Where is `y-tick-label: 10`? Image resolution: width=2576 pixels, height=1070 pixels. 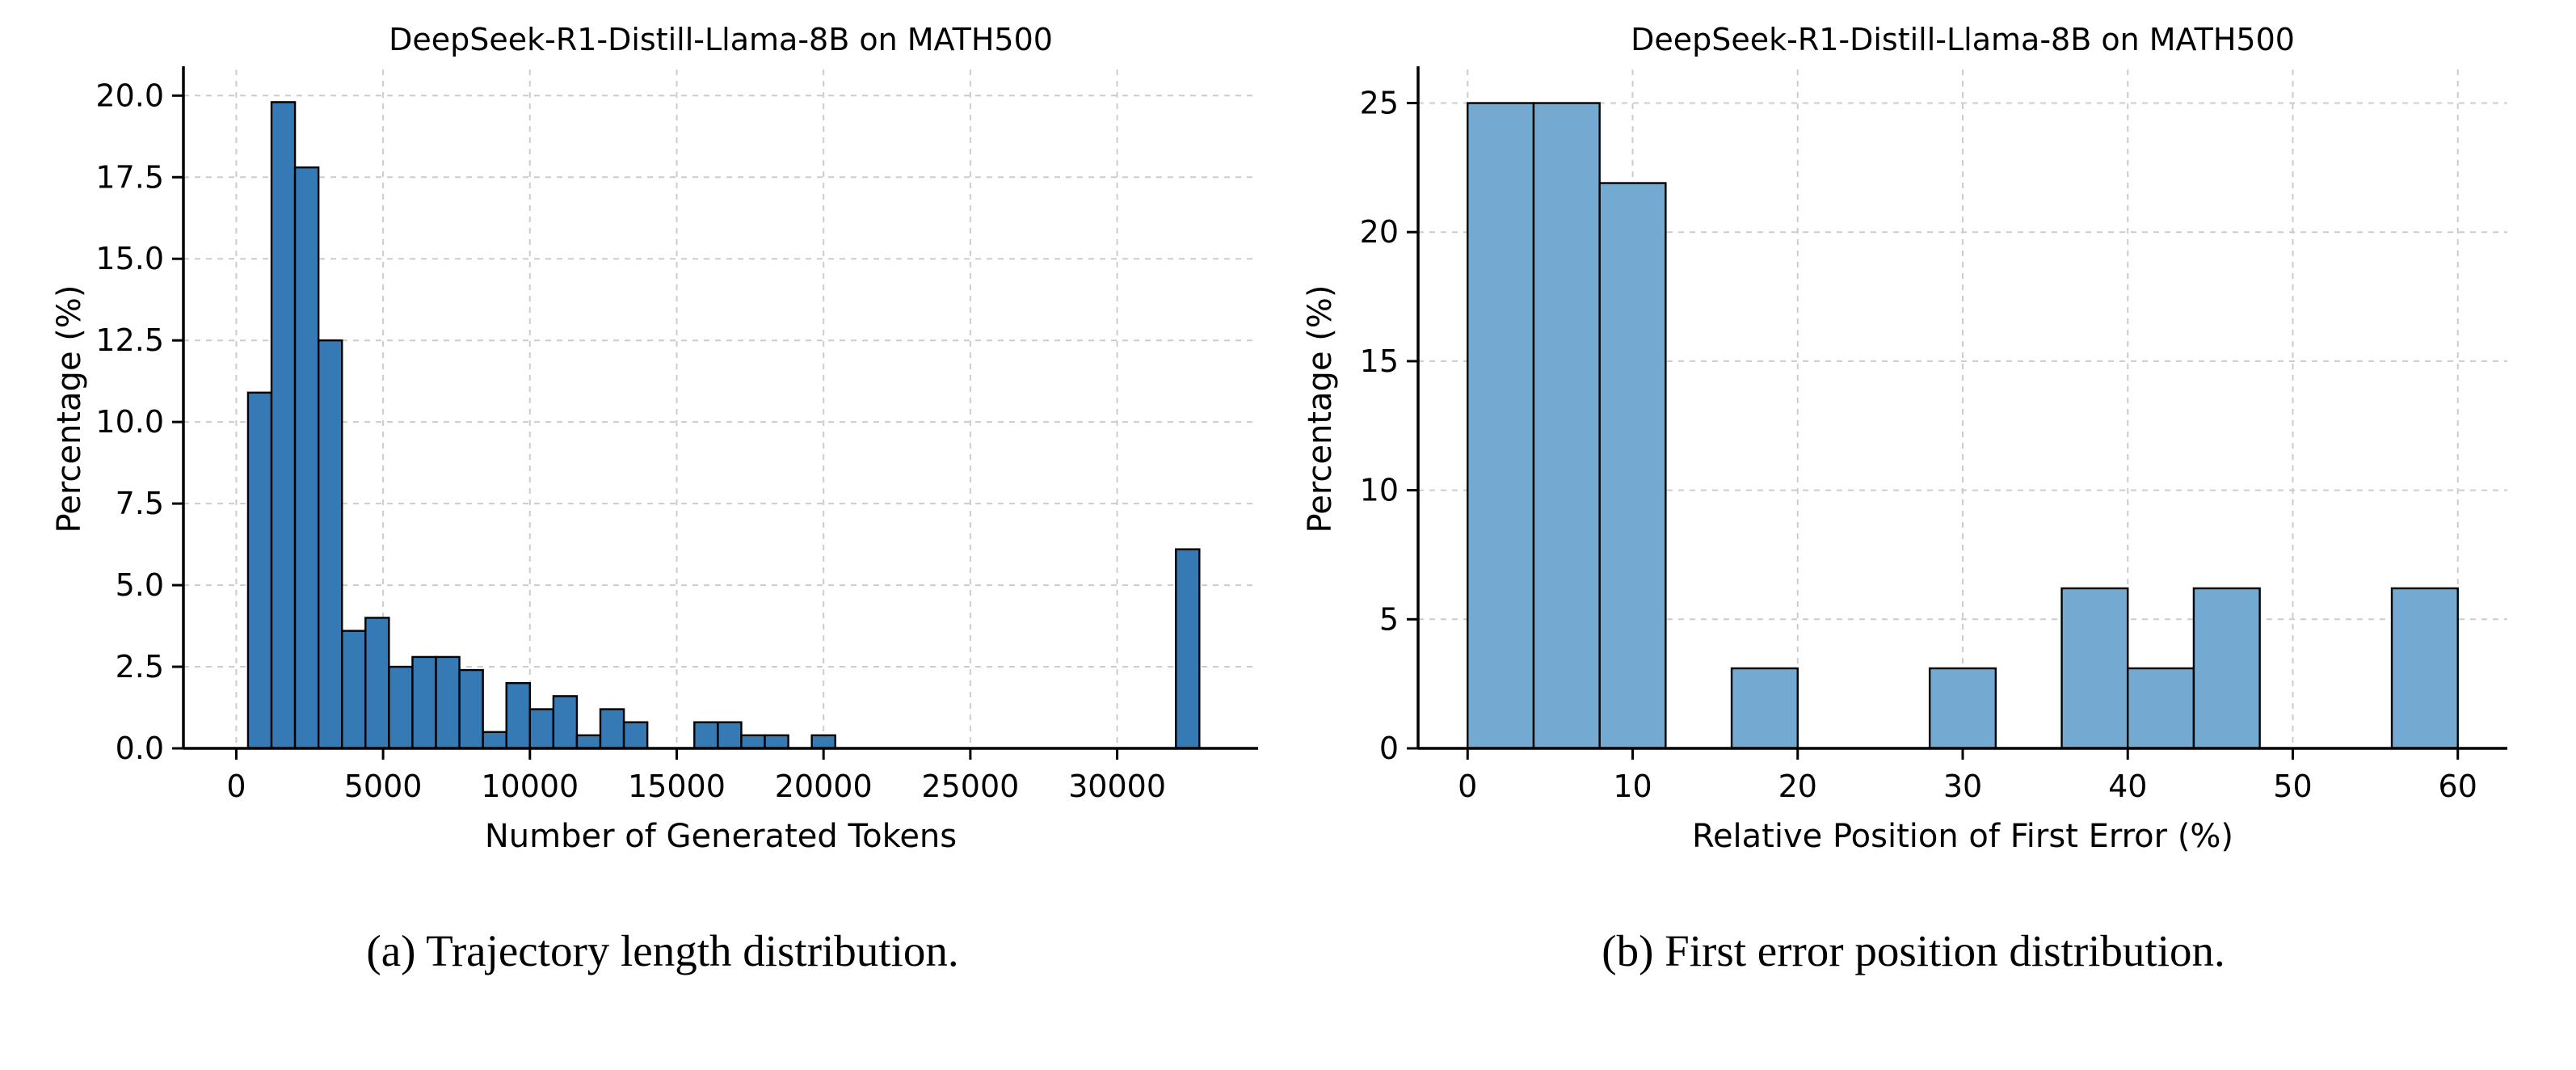
y-tick-label: 10 is located at coordinates (1379, 490).